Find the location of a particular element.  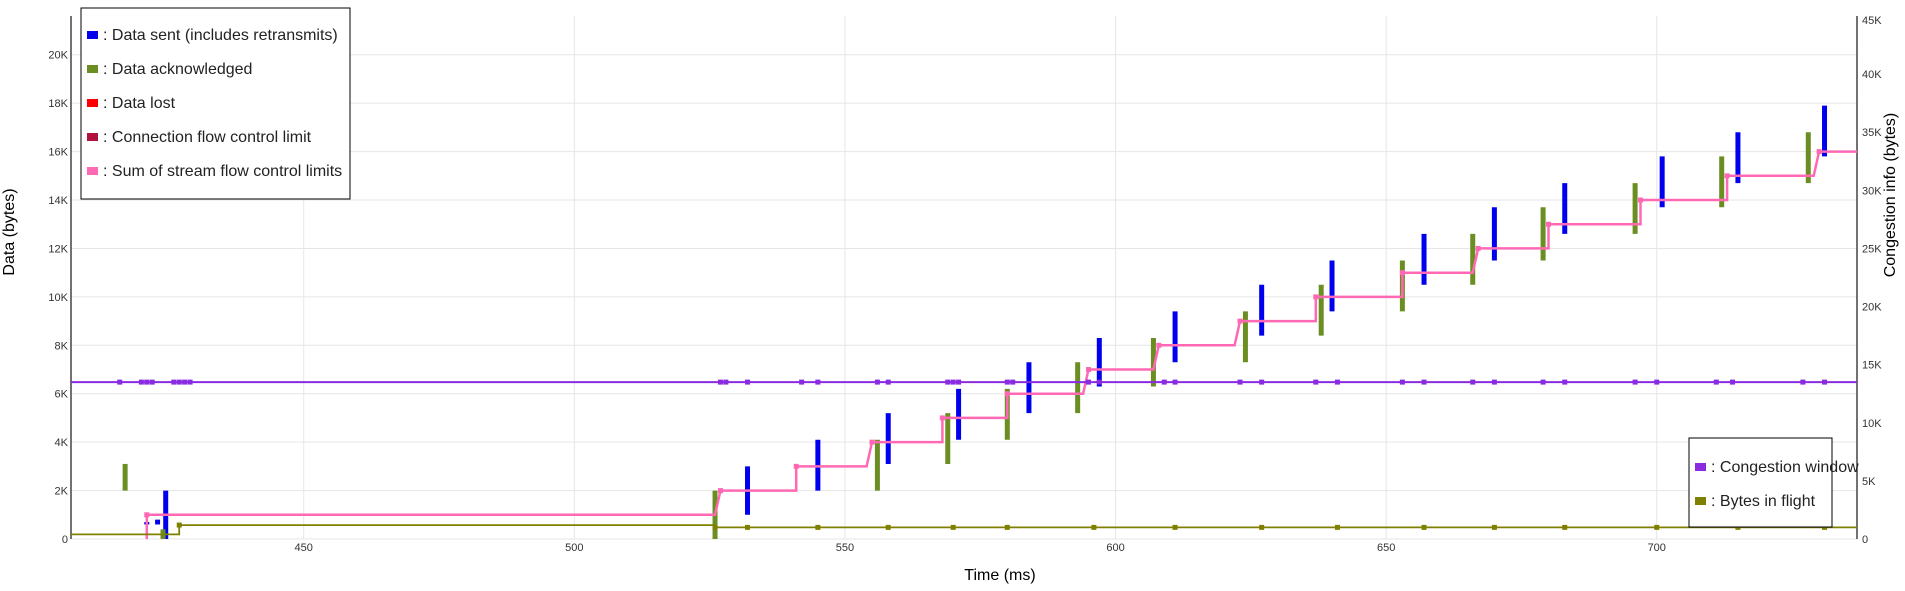

legend-congestion: : Congestion window: Bytes in flight is located at coordinates (1773, 482).